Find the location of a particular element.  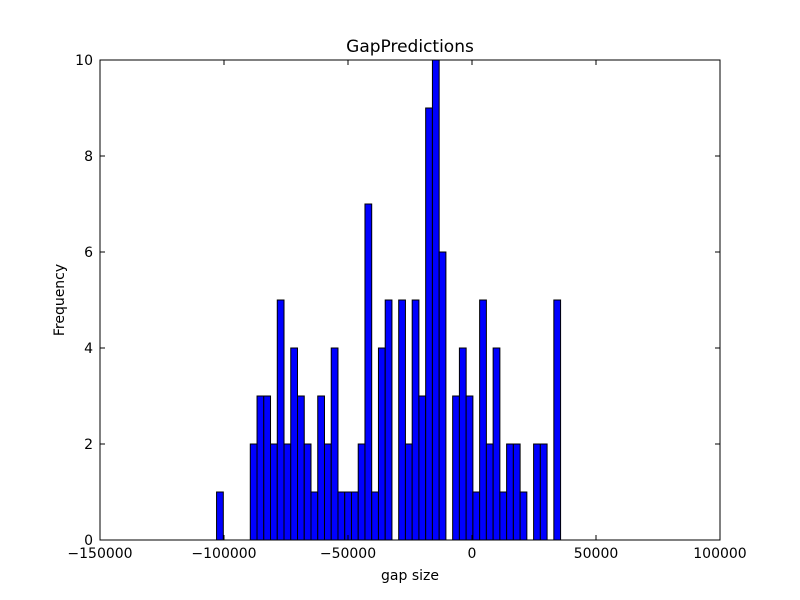

y-tick-label: 4 is located at coordinates (88, 349).